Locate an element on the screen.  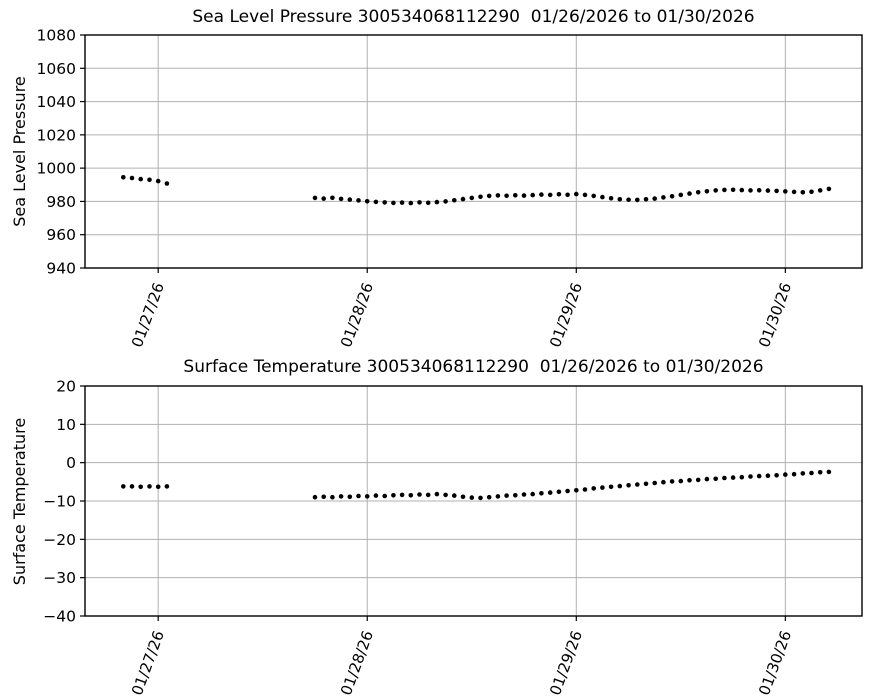
y-tick-label: 980 is located at coordinates (61, 202).